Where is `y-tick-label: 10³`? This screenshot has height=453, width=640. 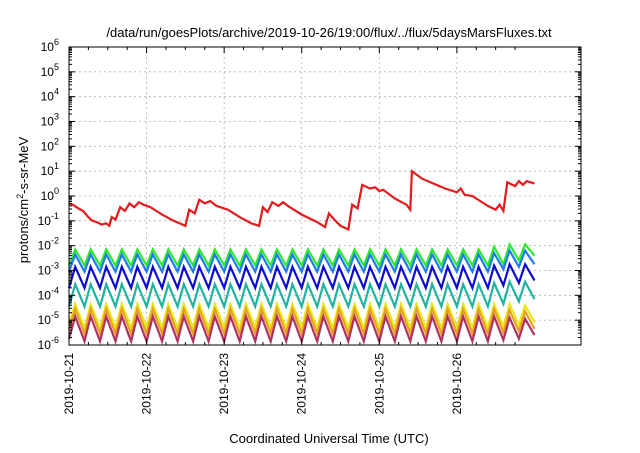
y-tick-label: 10³ is located at coordinates (50, 120).